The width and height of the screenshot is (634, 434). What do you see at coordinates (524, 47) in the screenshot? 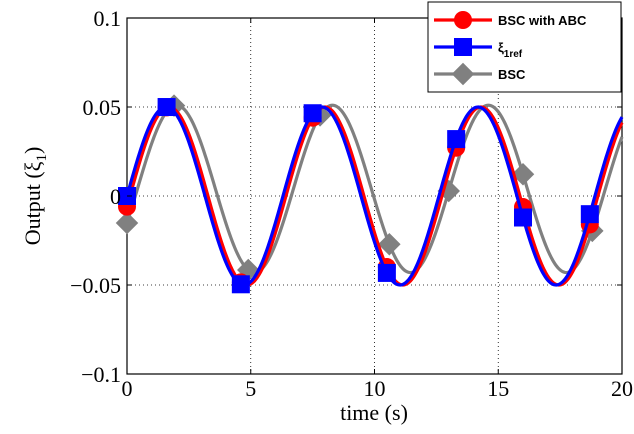
I see `legend: BSC with ABC ξ1ref BSC` at bounding box center [524, 47].